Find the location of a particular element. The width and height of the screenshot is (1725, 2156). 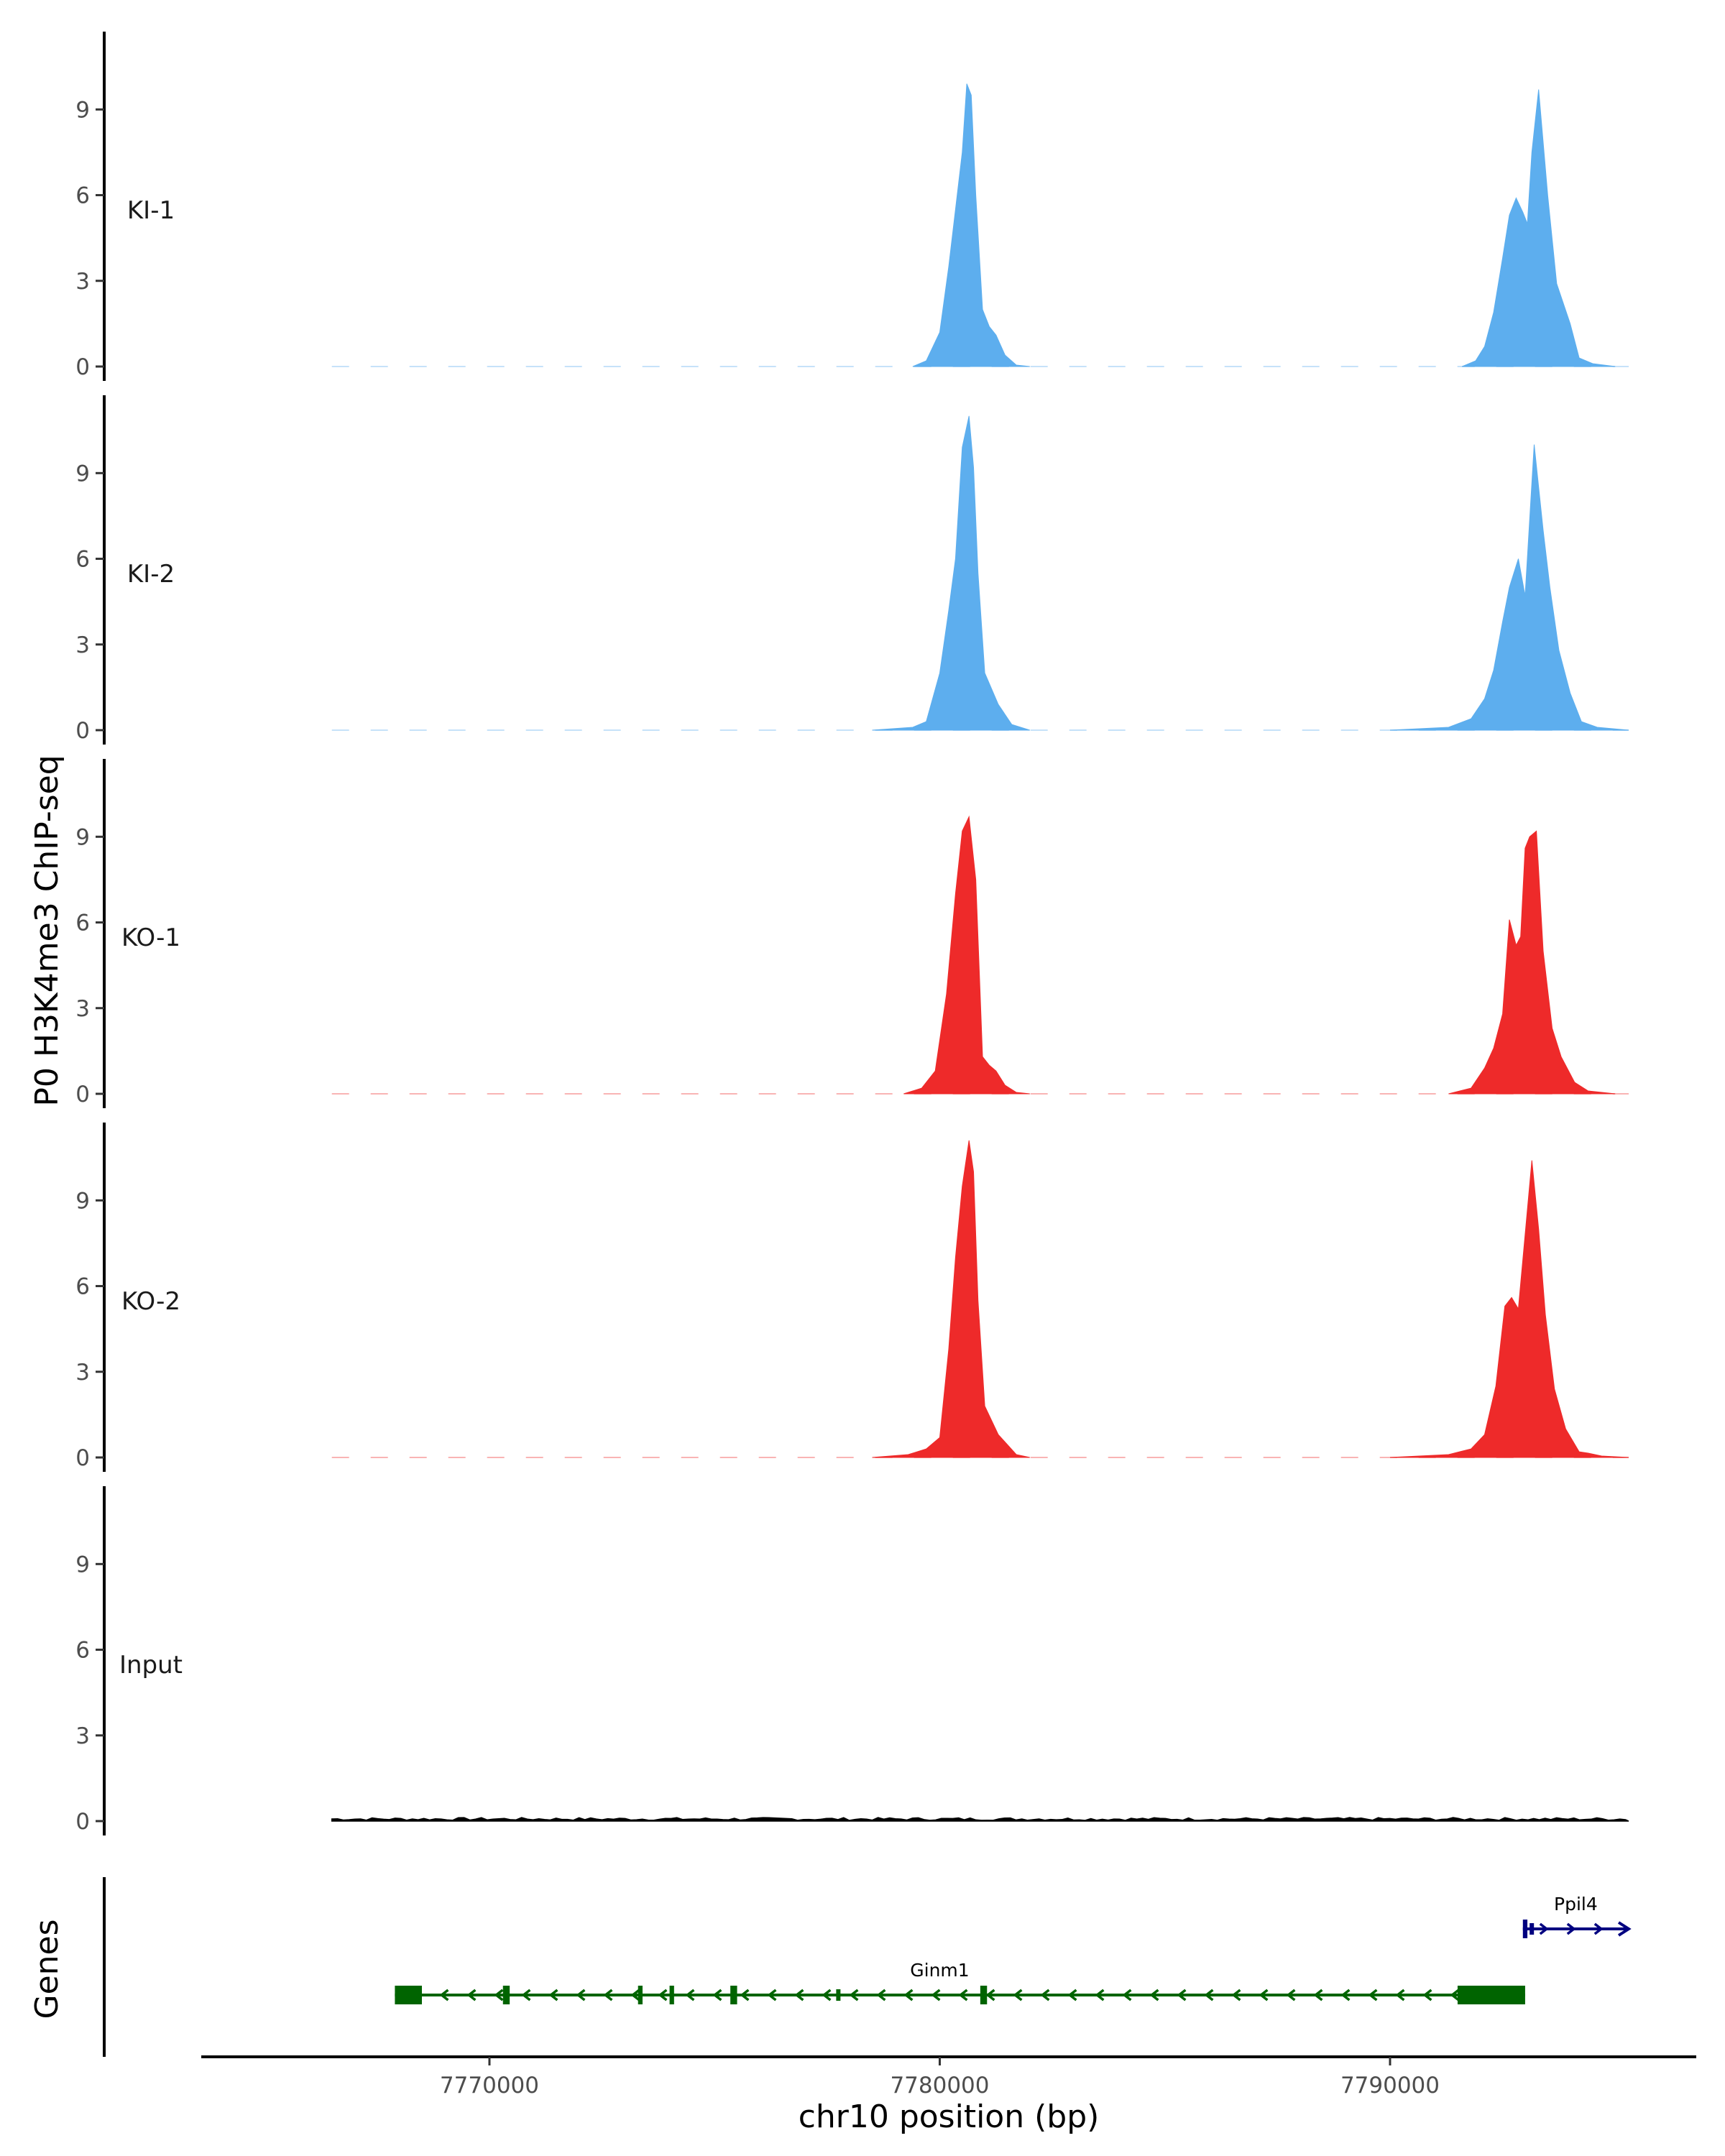

x-tick-label: 7770000 is located at coordinates (489, 2086).